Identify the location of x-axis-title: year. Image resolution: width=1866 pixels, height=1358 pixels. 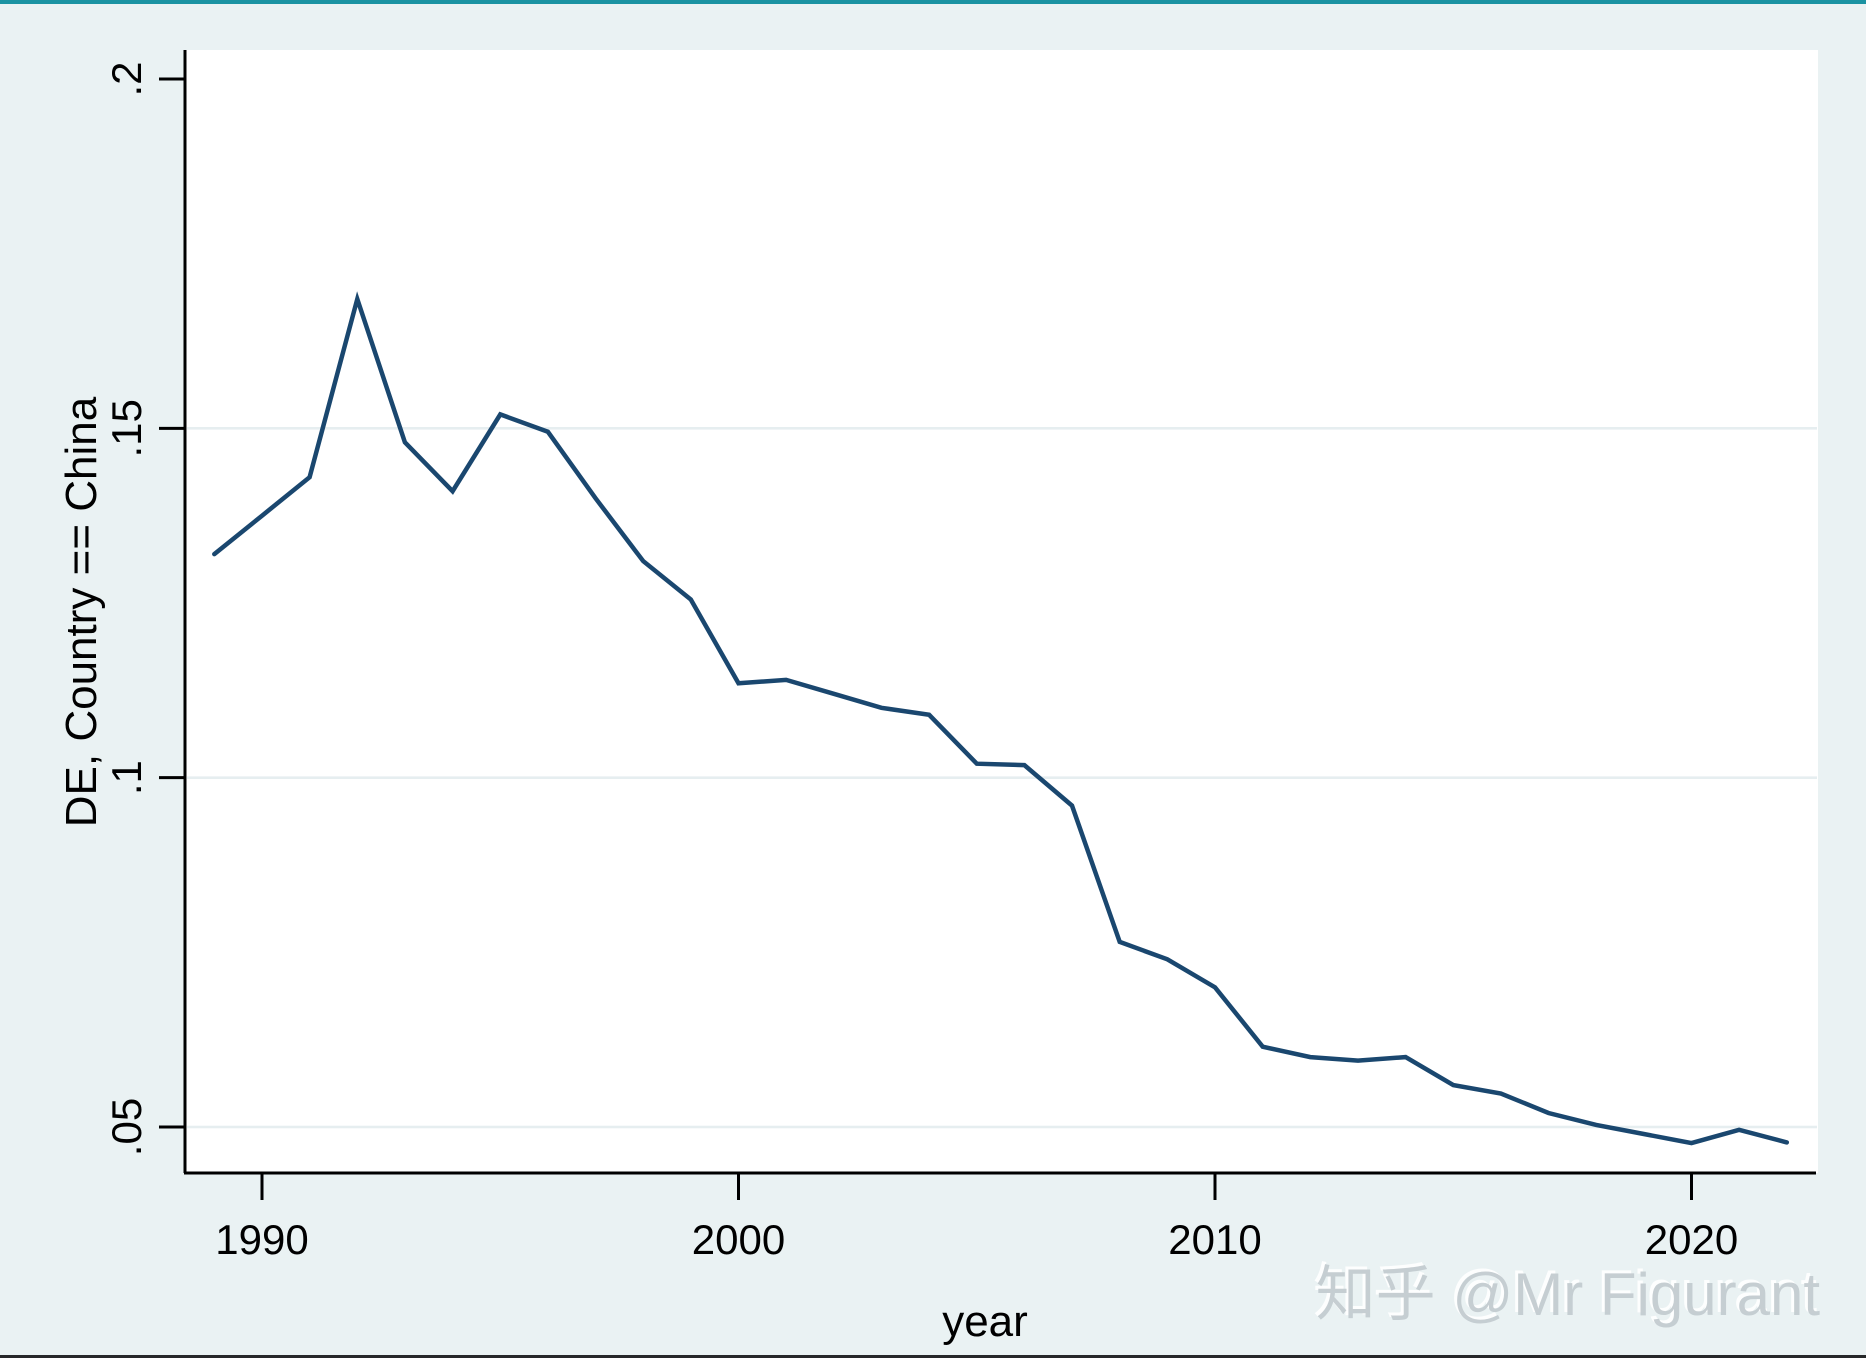
(985, 1321).